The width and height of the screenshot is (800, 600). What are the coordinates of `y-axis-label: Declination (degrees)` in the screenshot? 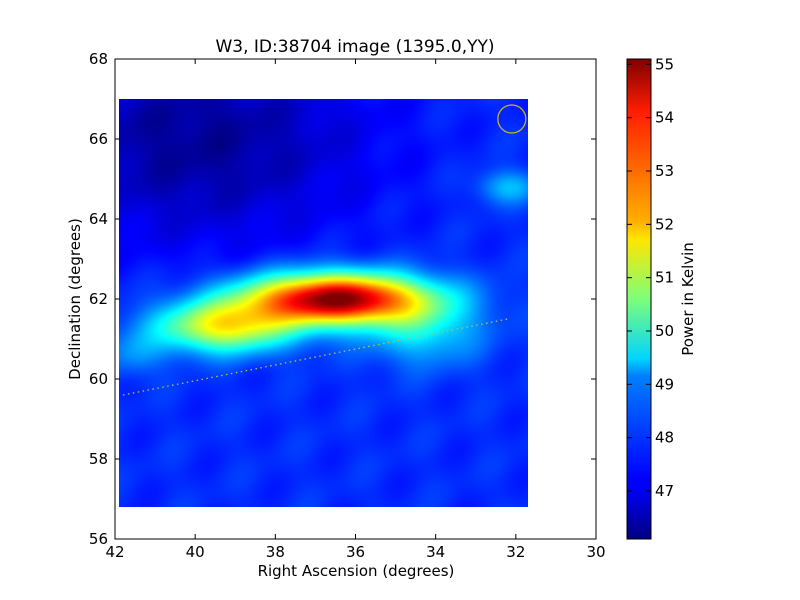 It's located at (75, 299).